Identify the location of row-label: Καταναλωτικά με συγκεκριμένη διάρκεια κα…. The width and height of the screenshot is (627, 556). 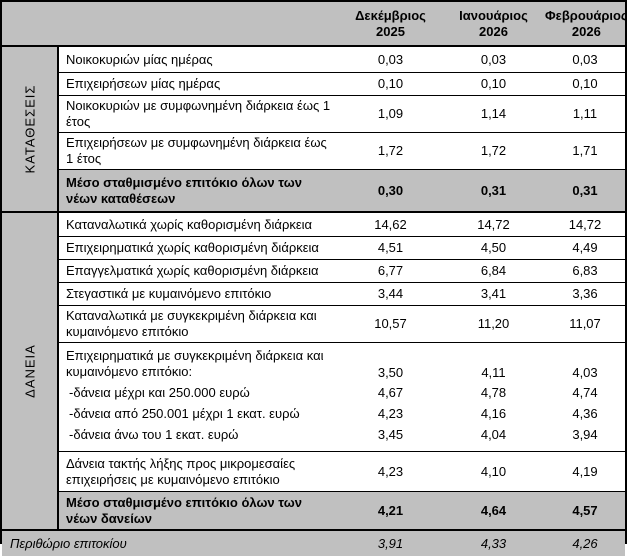
(191, 323).